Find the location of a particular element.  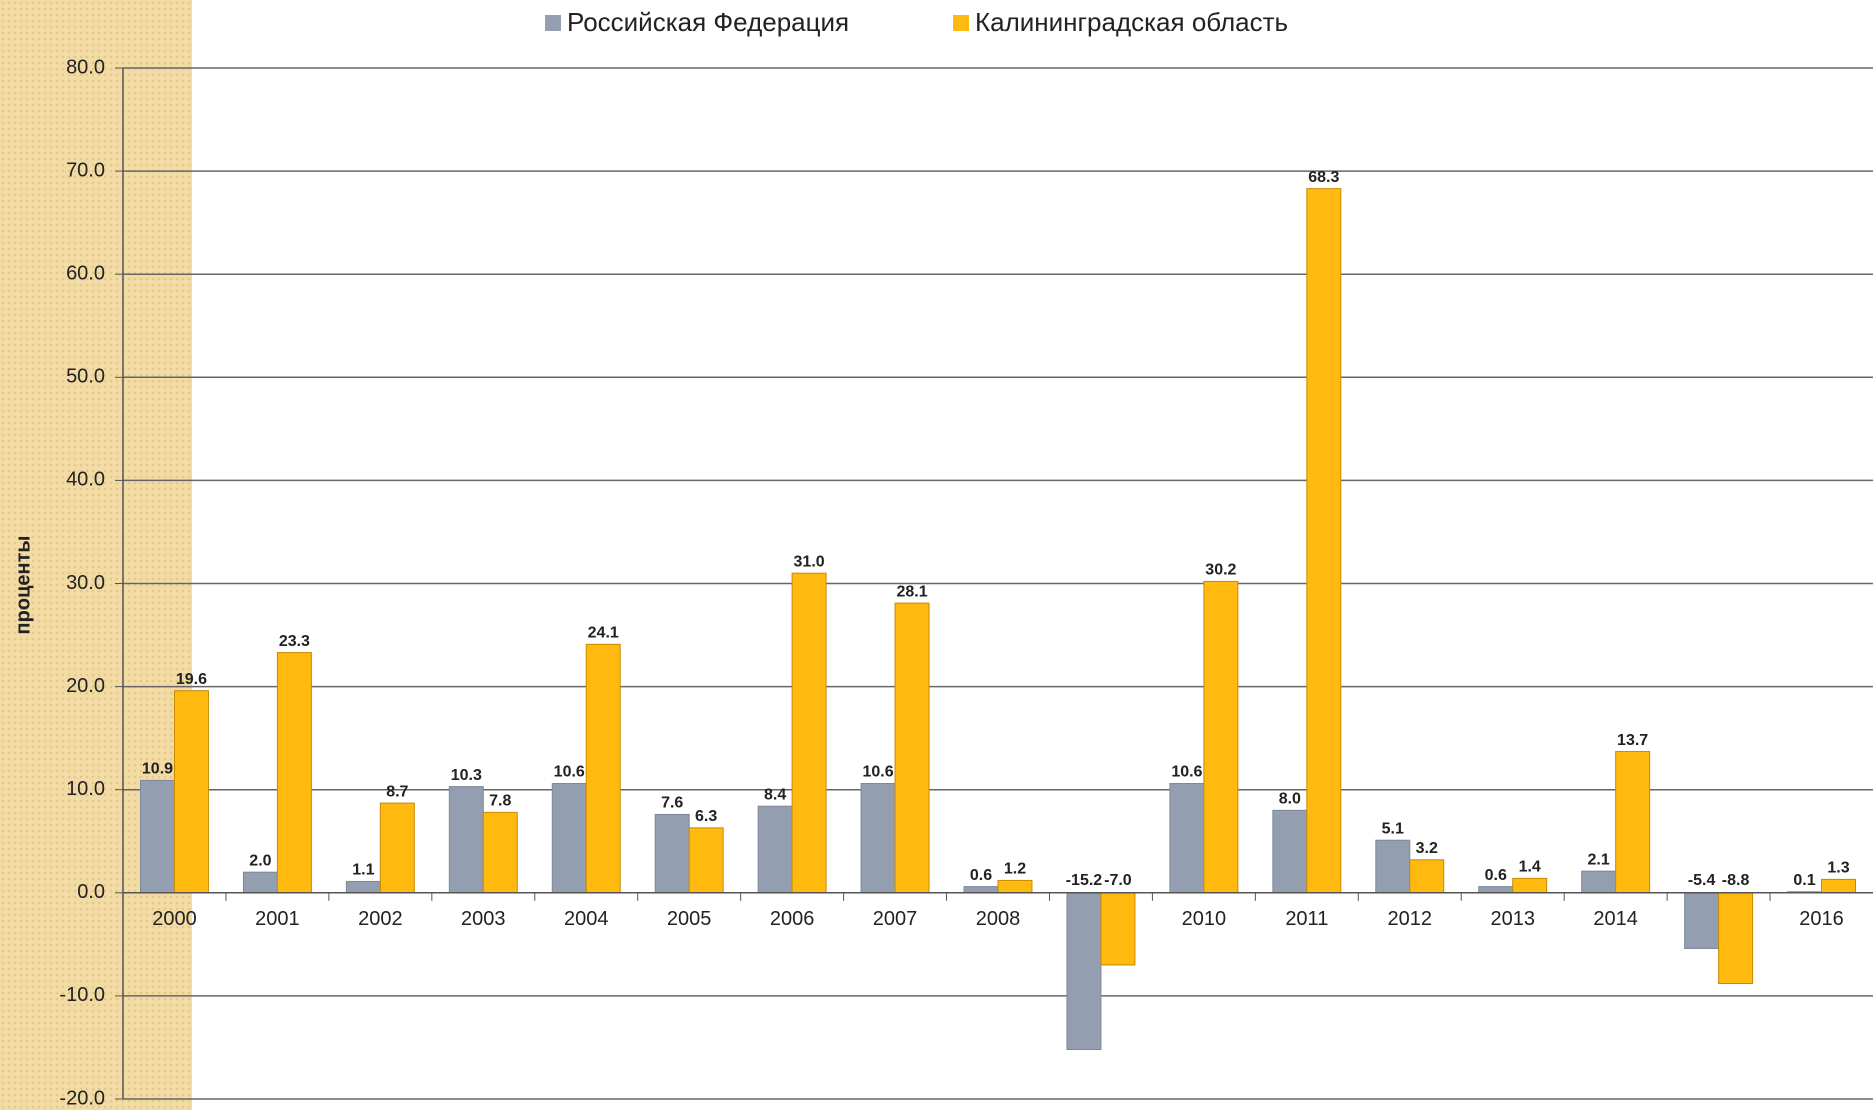

y-axis-label: проценты is located at coordinates (23, 585).